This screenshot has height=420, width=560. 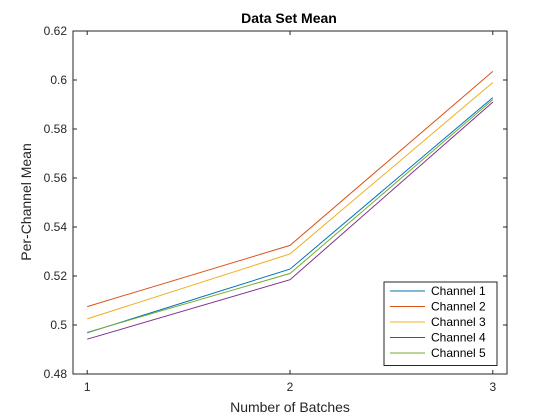 What do you see at coordinates (56, 31) in the screenshot?
I see `y-tick-label: 0.62` at bounding box center [56, 31].